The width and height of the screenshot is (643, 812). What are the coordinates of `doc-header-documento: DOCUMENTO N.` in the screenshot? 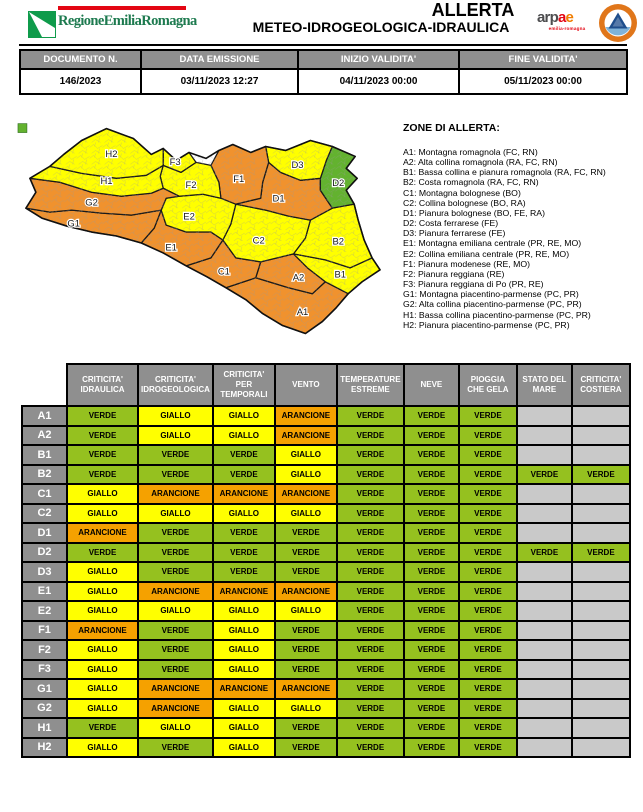 It's located at (80, 59).